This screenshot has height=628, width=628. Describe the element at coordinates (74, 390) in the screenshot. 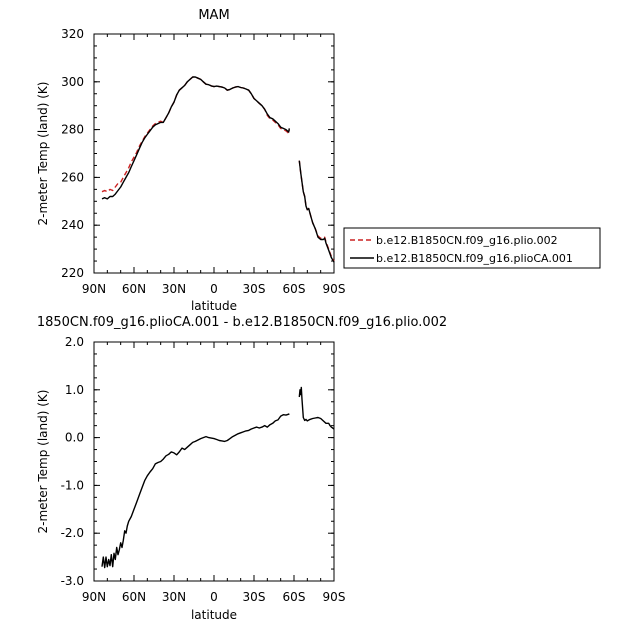

I see `y-tick-label: 1.0` at that location.